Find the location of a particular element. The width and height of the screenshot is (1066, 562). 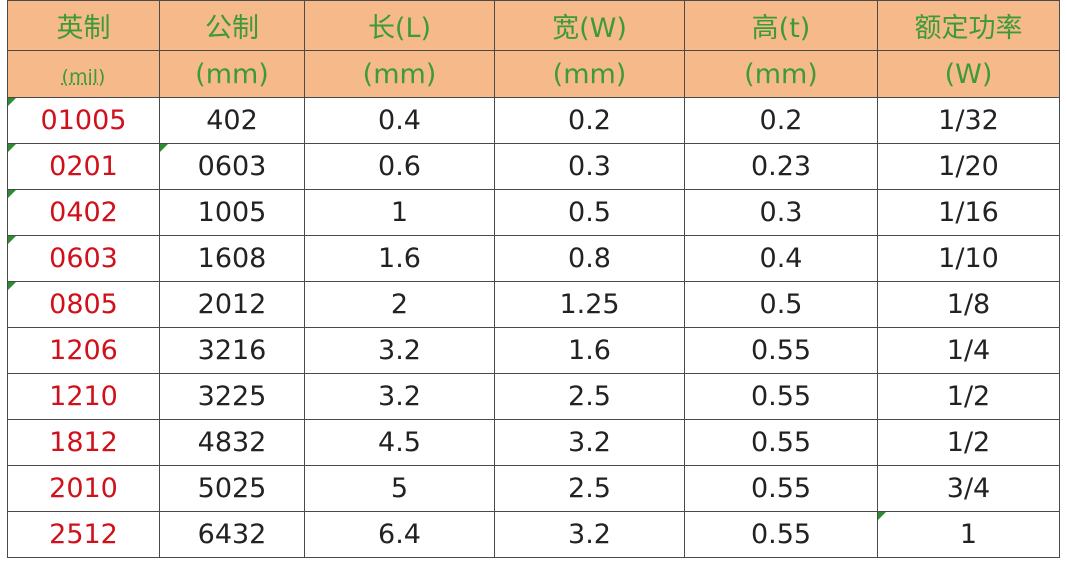

cell-text: 3225 is located at coordinates (232, 396).